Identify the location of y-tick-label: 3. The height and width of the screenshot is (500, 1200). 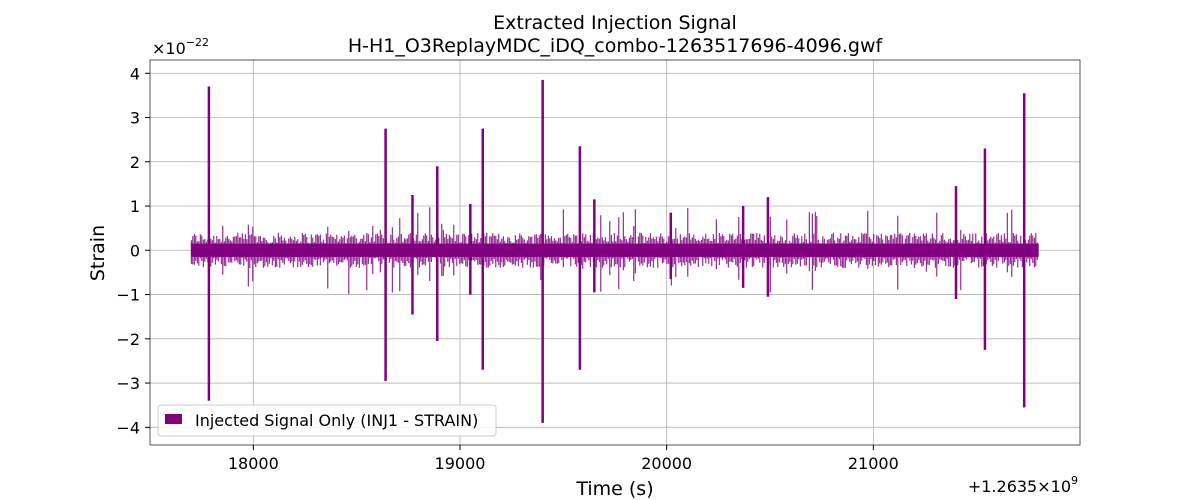
(135, 118).